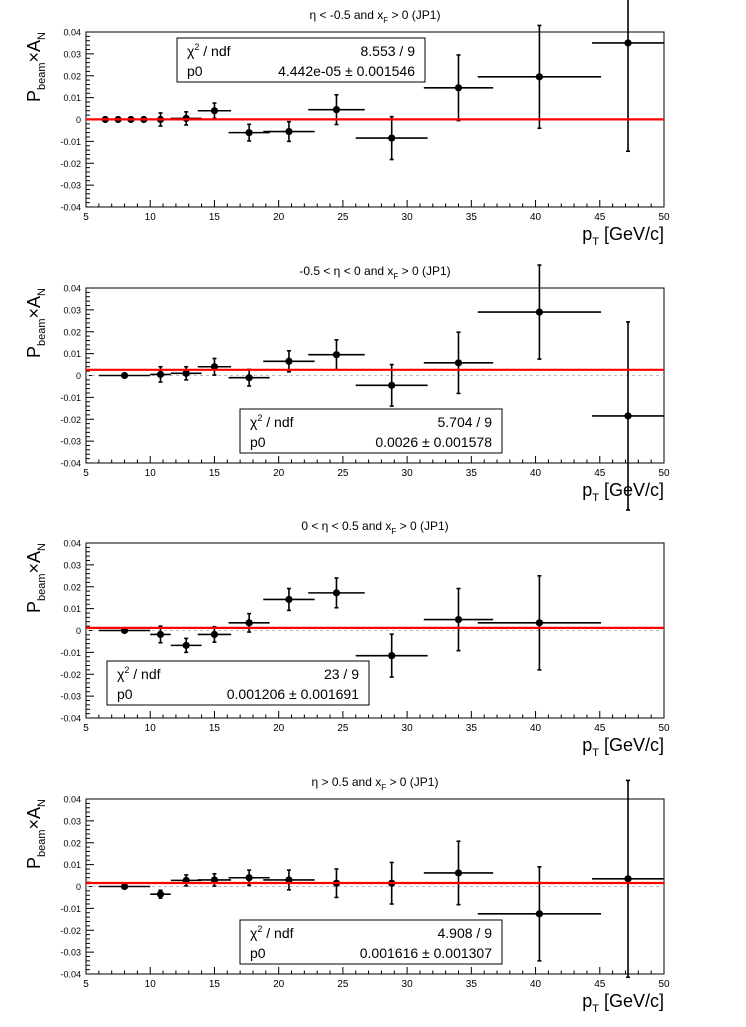  What do you see at coordinates (70, 420) in the screenshot?
I see `y-tick-label: -0.02` at bounding box center [70, 420].